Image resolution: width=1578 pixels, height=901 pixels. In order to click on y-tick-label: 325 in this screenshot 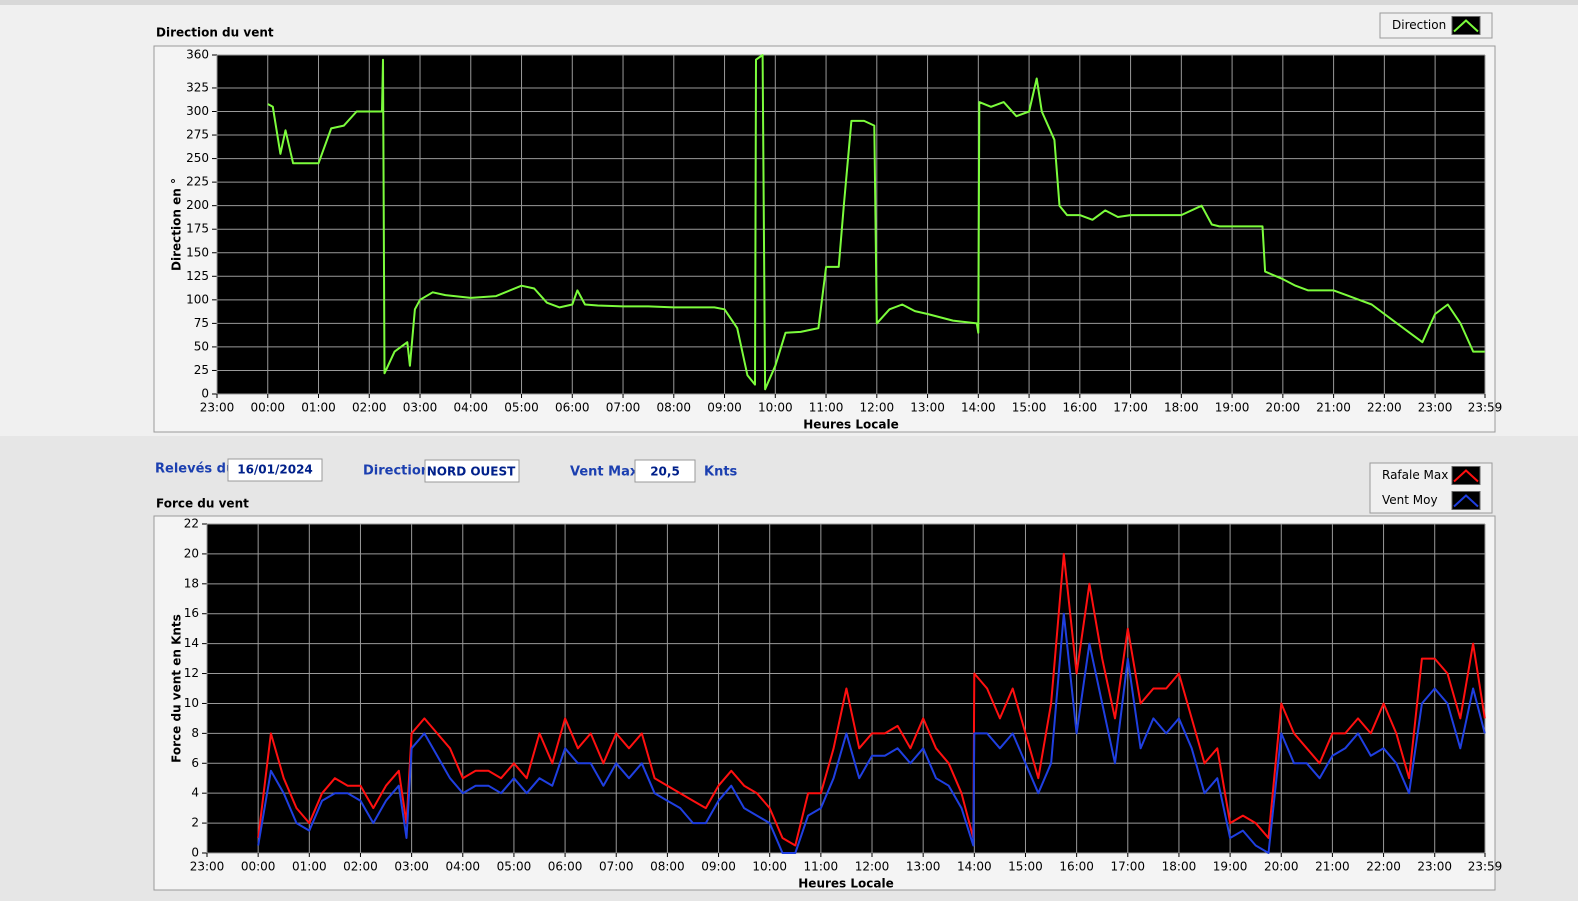, I will do `click(197, 87)`.